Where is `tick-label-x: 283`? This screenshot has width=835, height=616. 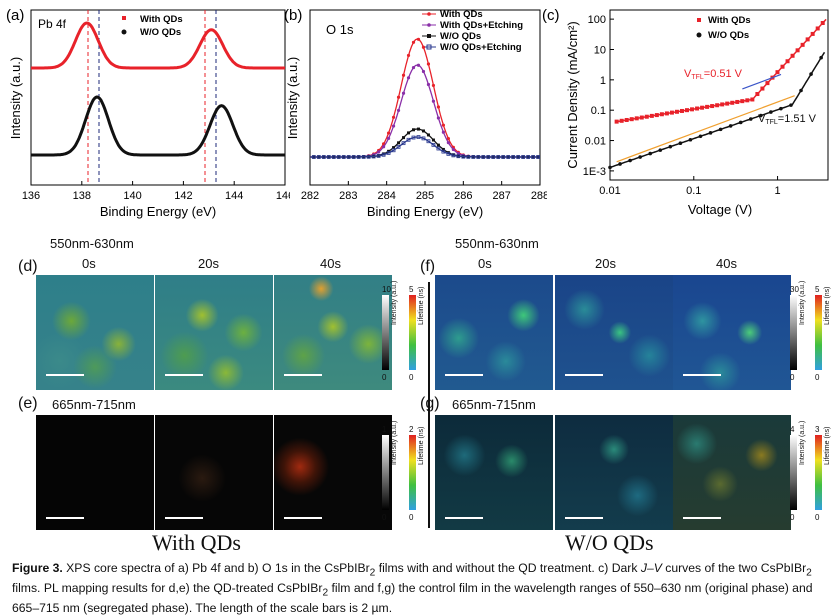 tick-label-x: 283 is located at coordinates (348, 196).